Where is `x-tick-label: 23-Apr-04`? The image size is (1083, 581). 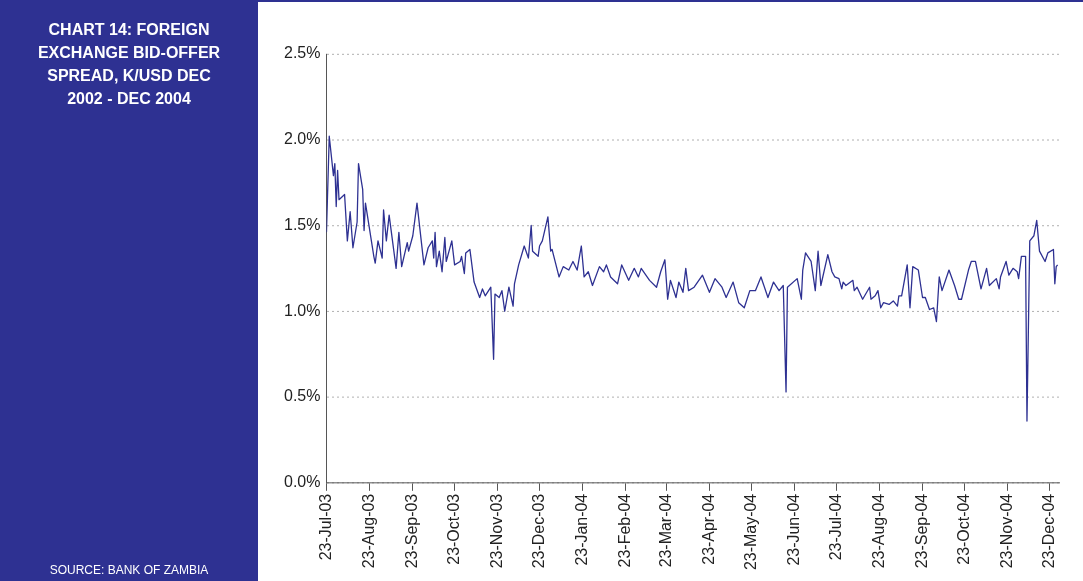 x-tick-label: 23-Apr-04 is located at coordinates (708, 529).